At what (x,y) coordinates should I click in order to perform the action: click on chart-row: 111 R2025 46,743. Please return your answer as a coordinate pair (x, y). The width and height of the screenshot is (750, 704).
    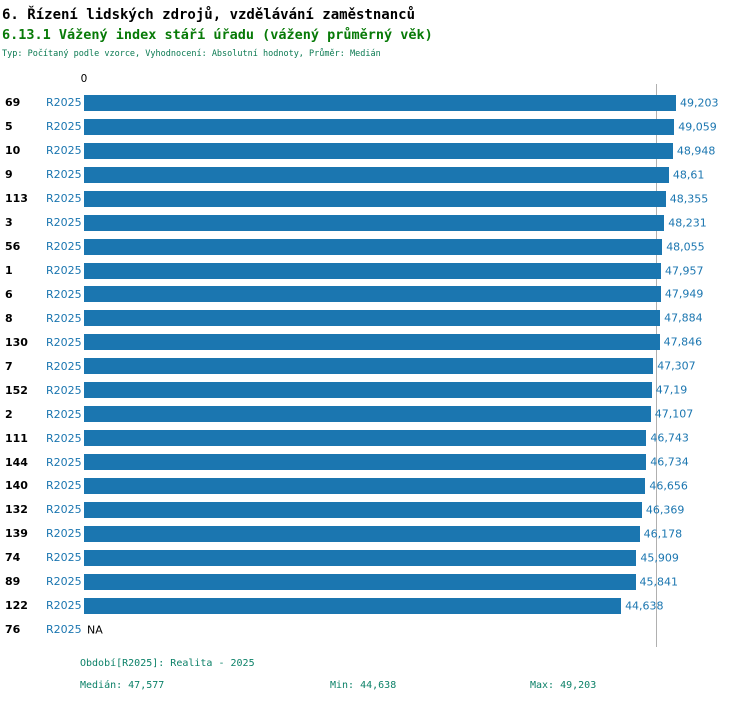
    Looking at the image, I should click on (375, 438).